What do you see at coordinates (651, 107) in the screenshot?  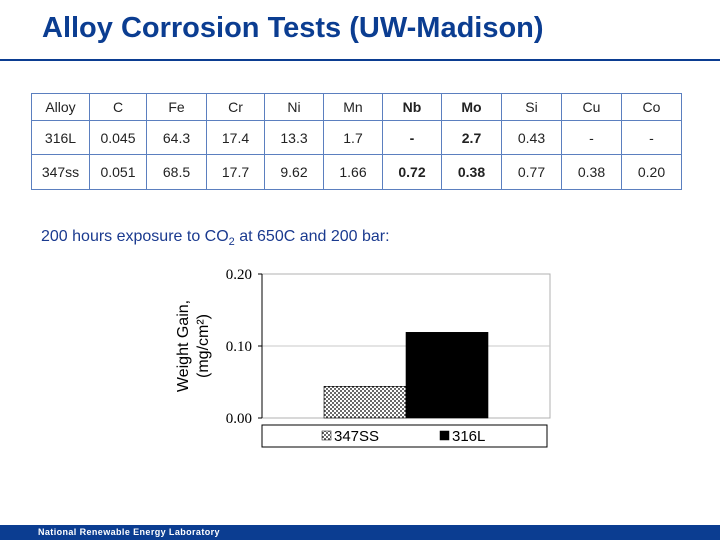 I see `table-header-cell: Co` at bounding box center [651, 107].